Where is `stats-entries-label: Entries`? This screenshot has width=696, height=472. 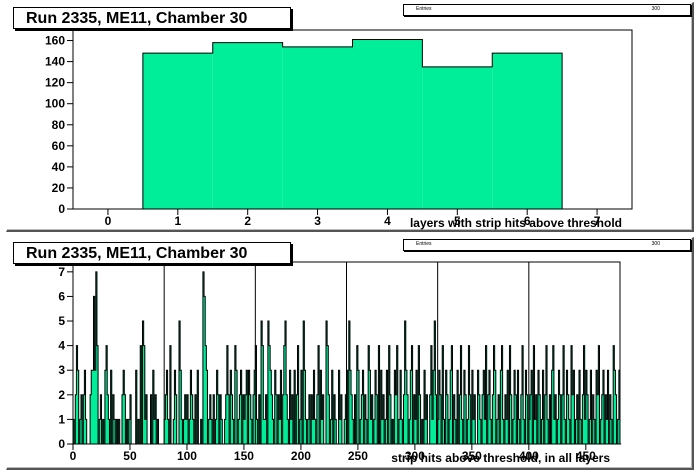
stats-entries-label: Entries is located at coordinates (424, 9).